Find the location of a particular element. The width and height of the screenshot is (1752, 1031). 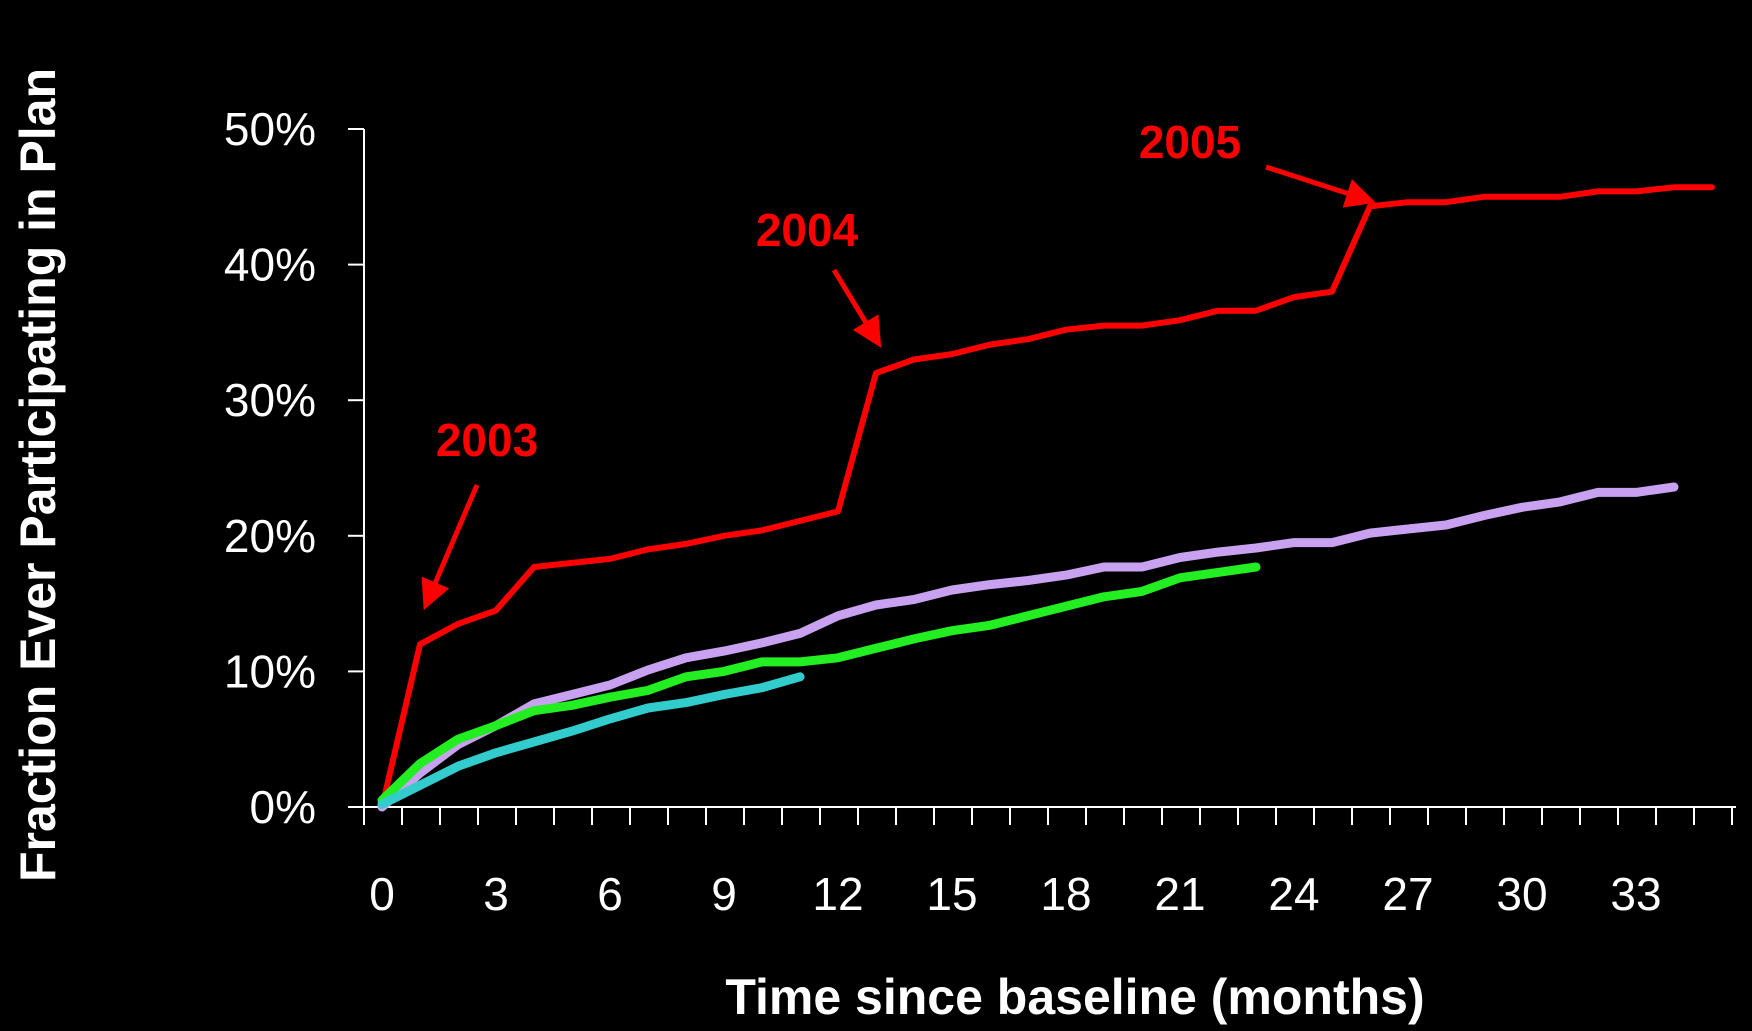

x-tick-label: 30 is located at coordinates (1521, 894).